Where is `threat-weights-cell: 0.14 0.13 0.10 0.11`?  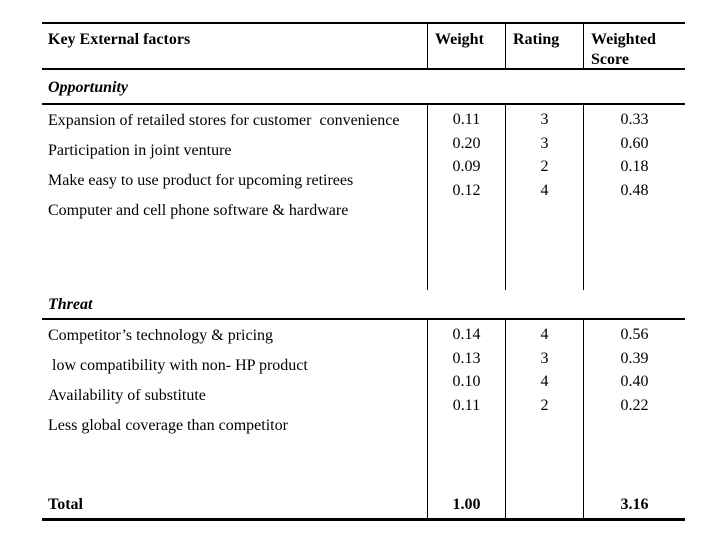
threat-weights-cell: 0.14 0.13 0.10 0.11 is located at coordinates (466, 407).